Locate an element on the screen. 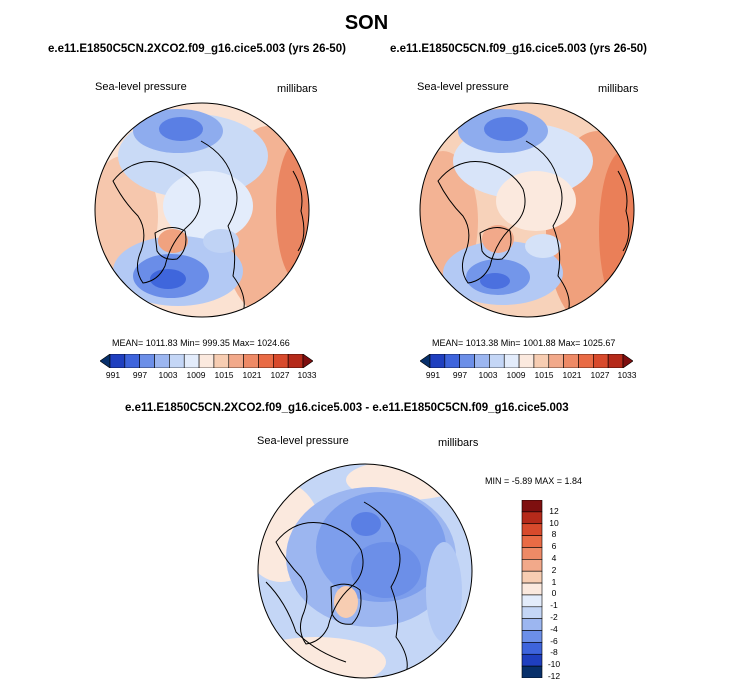 This screenshot has width=733, height=687. map-2-tick: 1009 is located at coordinates (516, 375).